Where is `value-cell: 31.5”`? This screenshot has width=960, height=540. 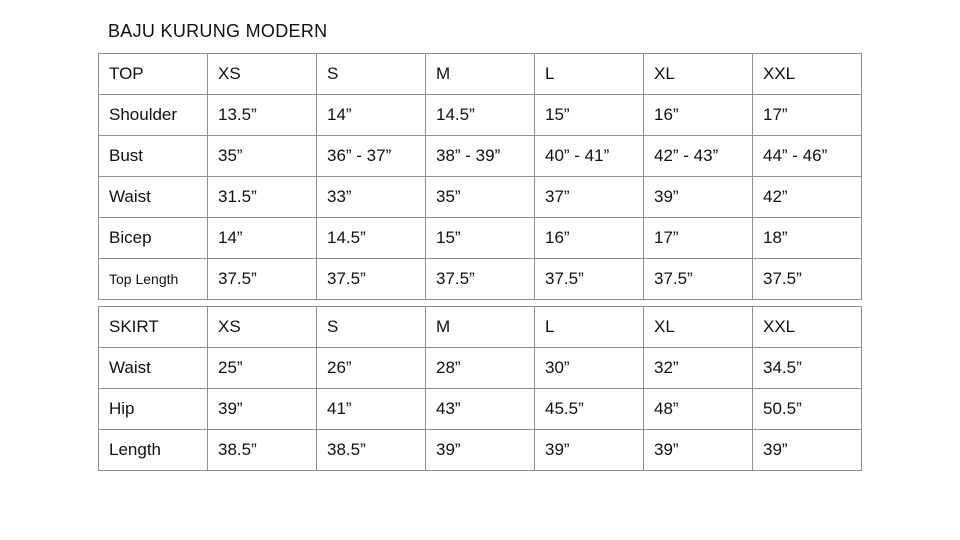 value-cell: 31.5” is located at coordinates (262, 197).